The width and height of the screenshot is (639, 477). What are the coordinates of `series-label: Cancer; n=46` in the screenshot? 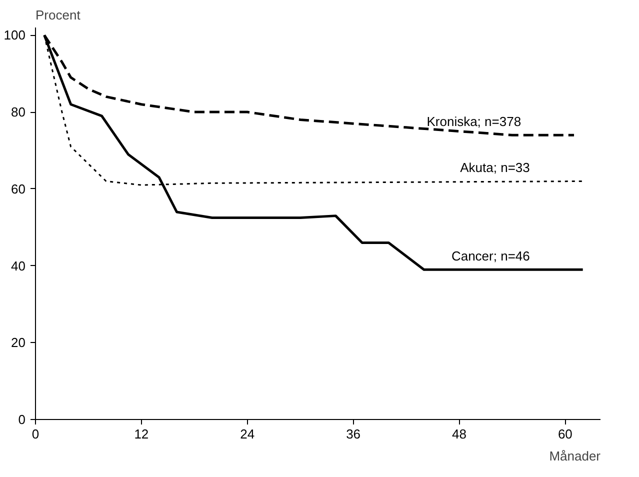 It's located at (490, 256).